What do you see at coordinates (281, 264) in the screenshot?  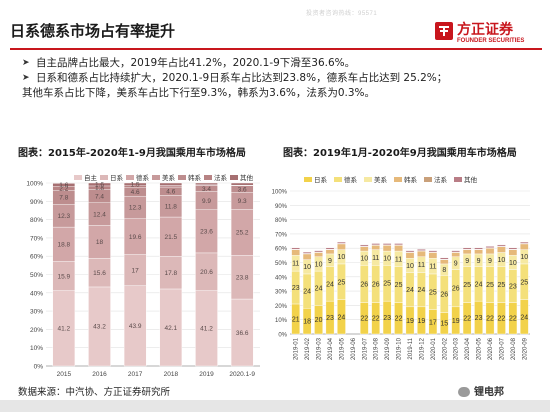 I see `y-tick-label: 50%` at bounding box center [281, 264].